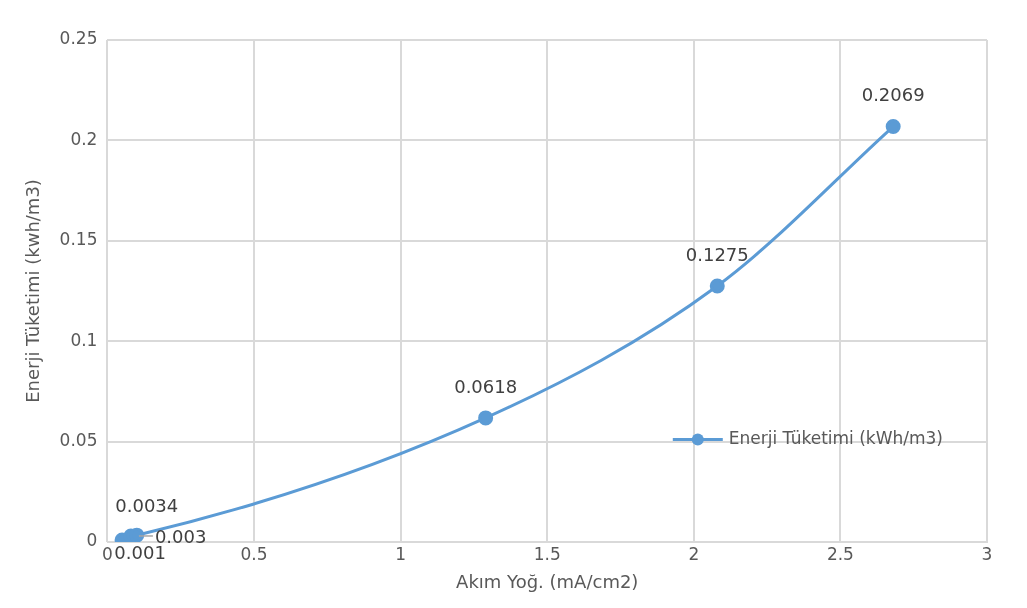 The height and width of the screenshot is (608, 1027). I want to click on y-tick-label: 0.25, so click(78, 38).